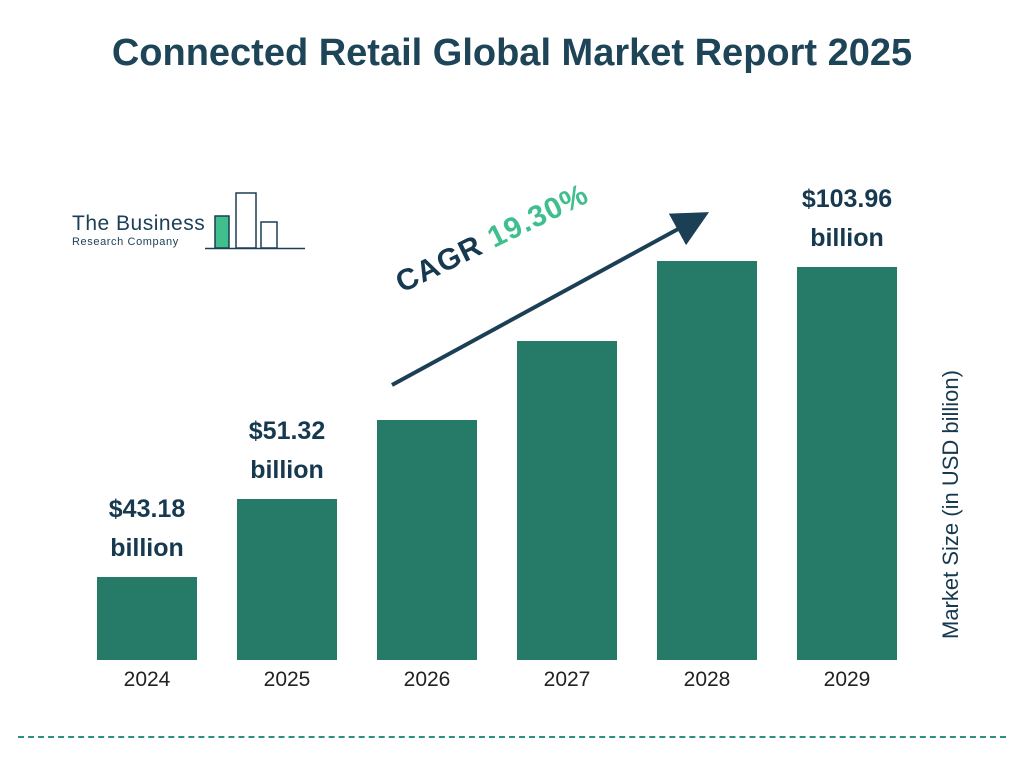 This screenshot has width=1024, height=768. I want to click on bar-value-label-2024: $43.18 billion, so click(147, 528).